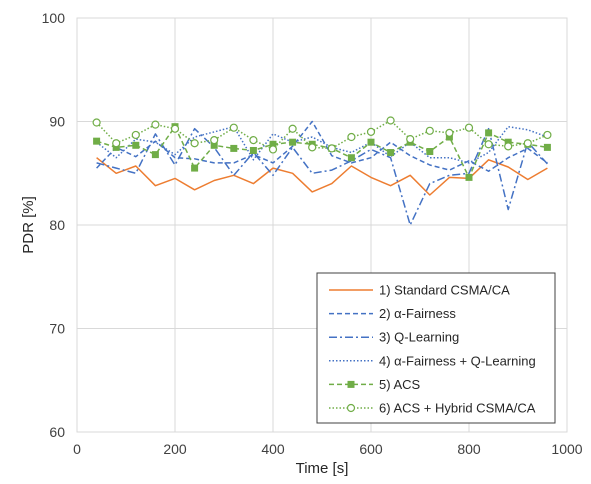  I want to click on x-tick-label: 600, so click(371, 449).